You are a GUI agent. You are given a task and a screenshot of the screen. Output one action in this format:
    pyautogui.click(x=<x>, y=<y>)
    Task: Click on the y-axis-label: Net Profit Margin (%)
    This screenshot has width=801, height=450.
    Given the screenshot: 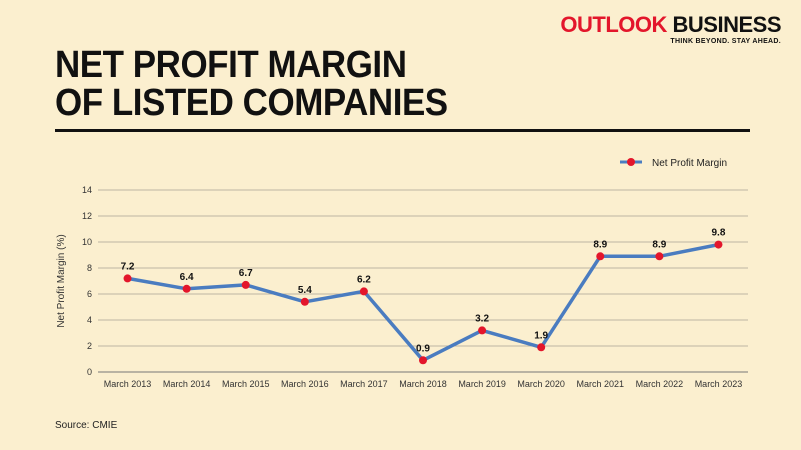 What is the action you would take?
    pyautogui.click(x=61, y=280)
    